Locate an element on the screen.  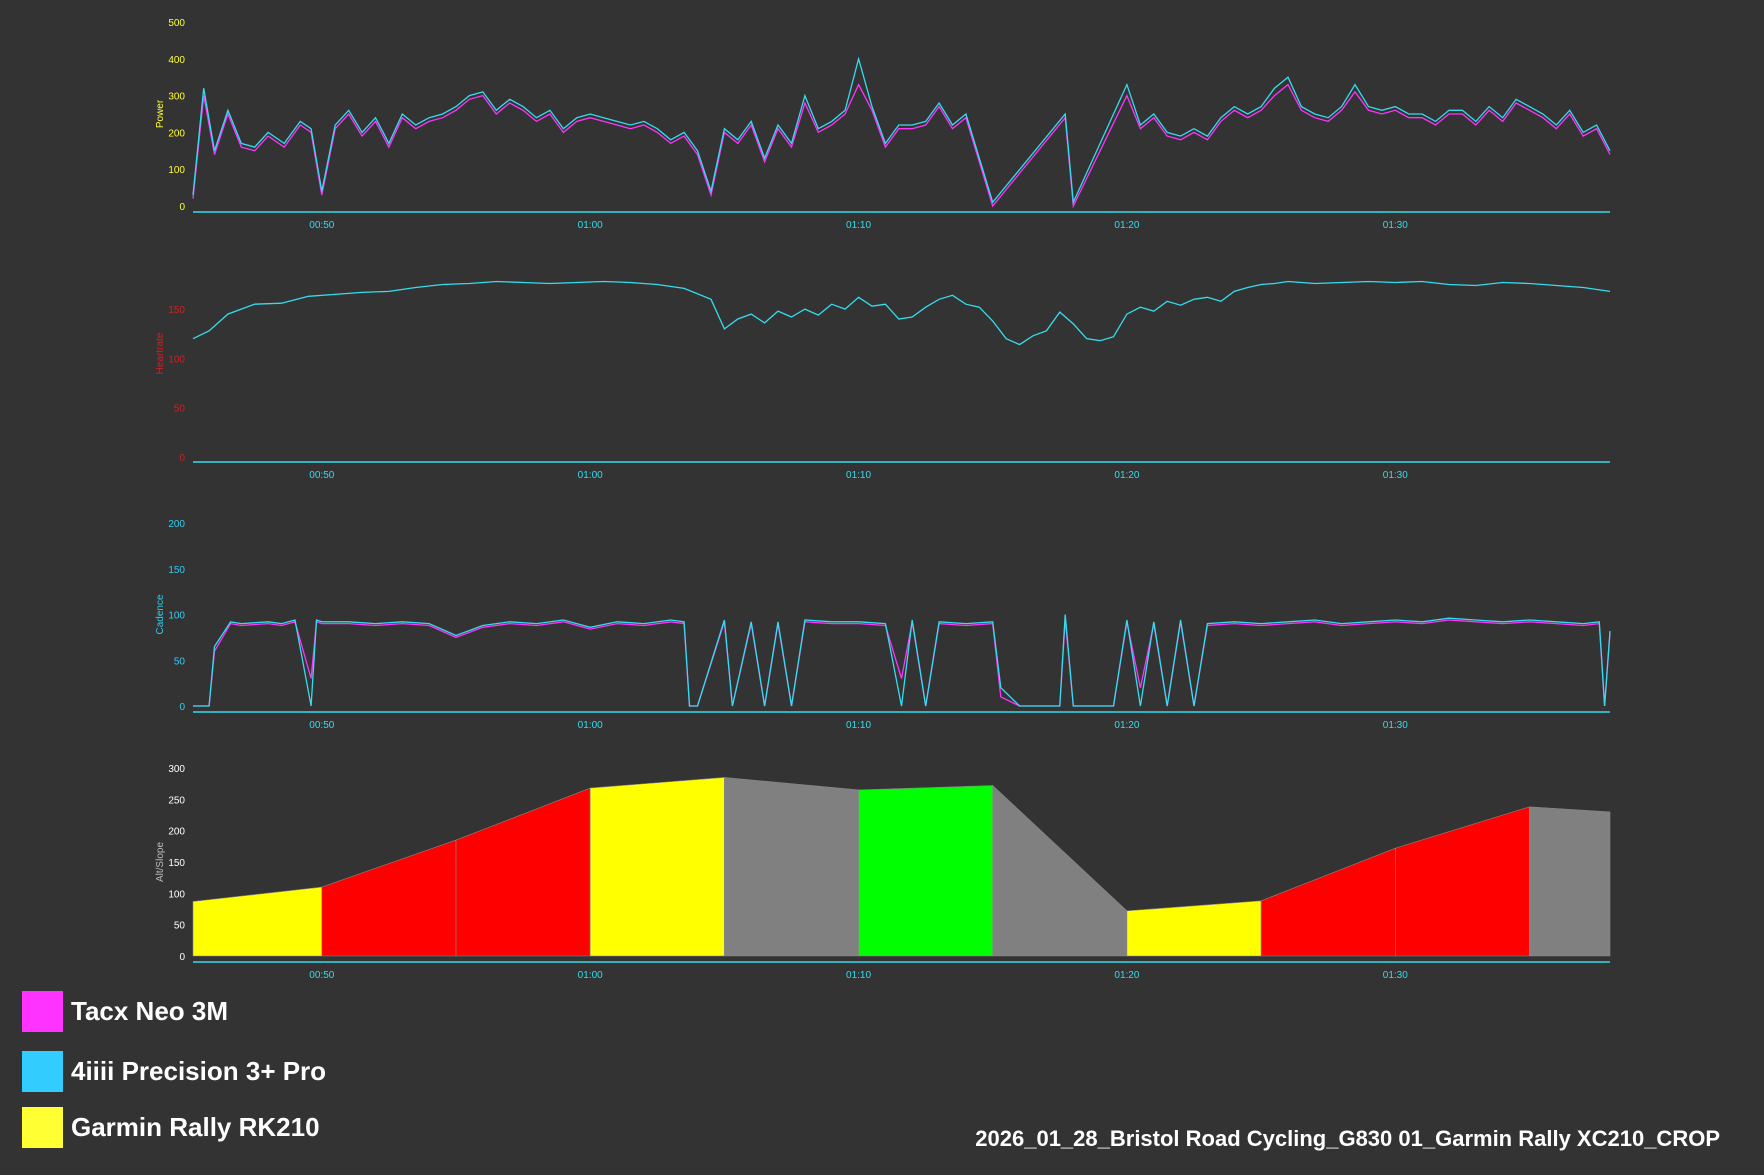
legend-label: 4iiii Precision 3+ Pro is located at coordinates (199, 1071).